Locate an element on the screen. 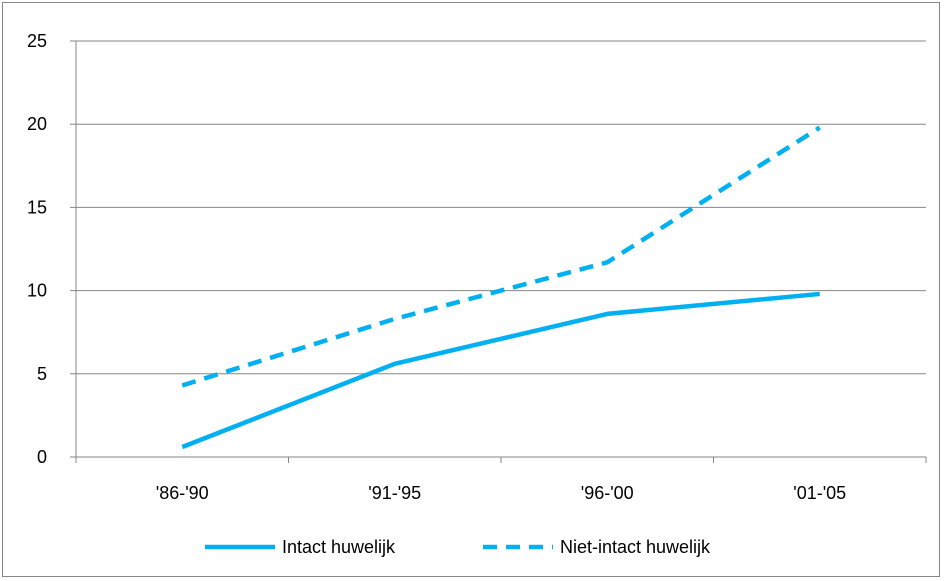 The image size is (944, 581). y-tick-label: 25 is located at coordinates (37, 41).